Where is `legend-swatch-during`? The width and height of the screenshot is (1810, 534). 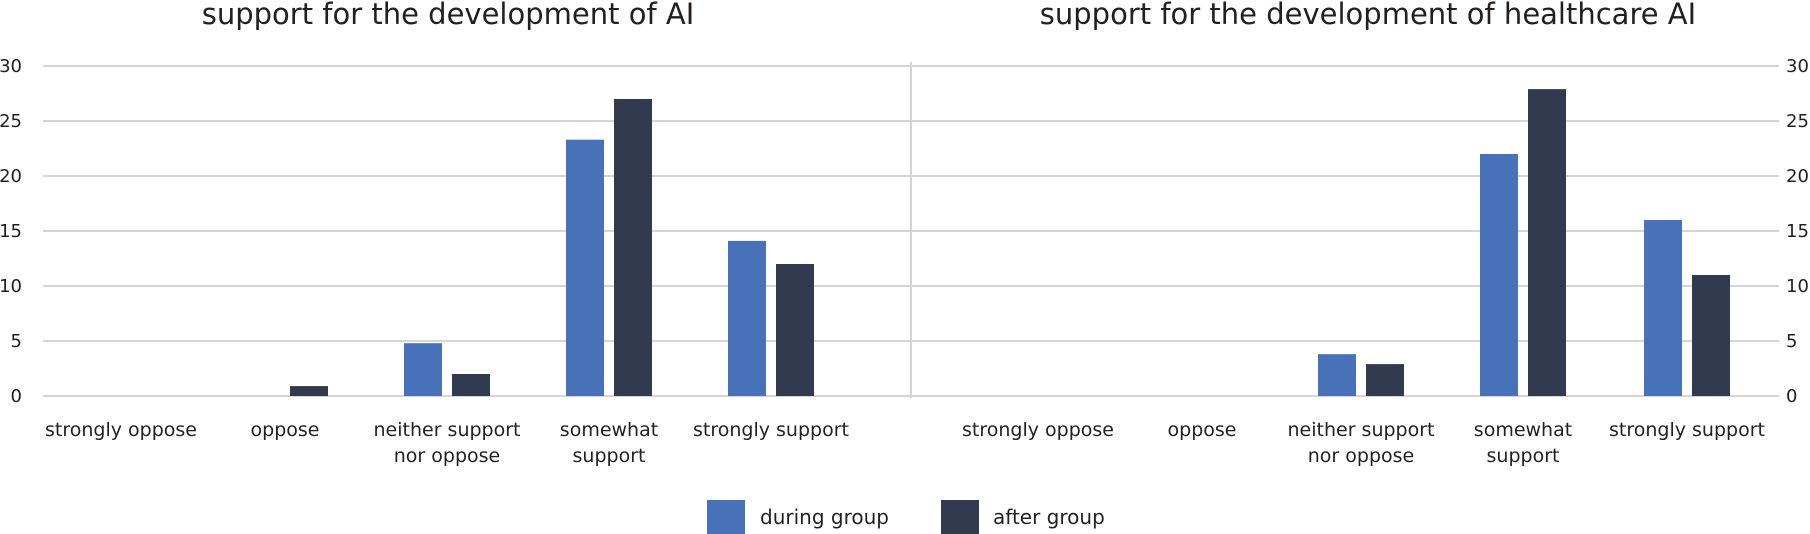
legend-swatch-during is located at coordinates (726, 517).